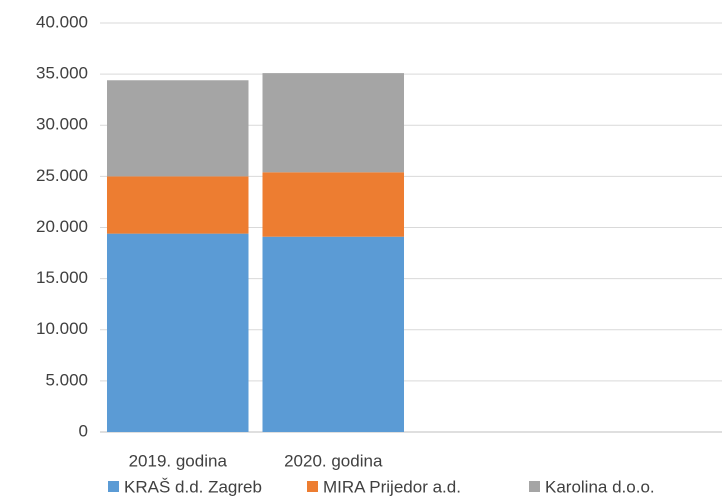  What do you see at coordinates (600, 486) in the screenshot?
I see `legend-label: Karolina d.o.o.` at bounding box center [600, 486].